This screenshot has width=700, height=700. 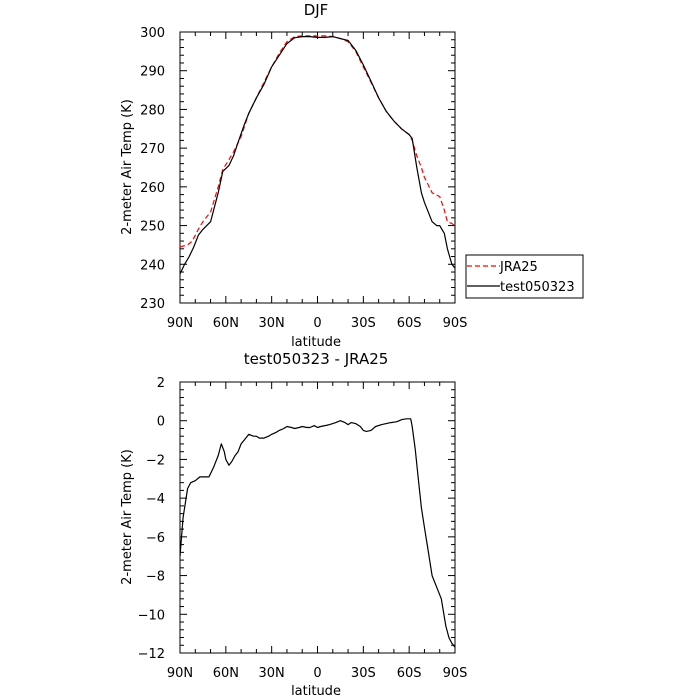 What do you see at coordinates (316, 691) in the screenshot?
I see `bottom-chart-xlabel: latitude` at bounding box center [316, 691].